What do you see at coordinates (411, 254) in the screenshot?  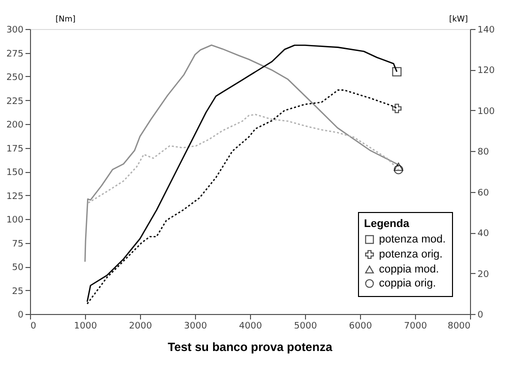 I see `legend-label: potenza orig.` at bounding box center [411, 254].